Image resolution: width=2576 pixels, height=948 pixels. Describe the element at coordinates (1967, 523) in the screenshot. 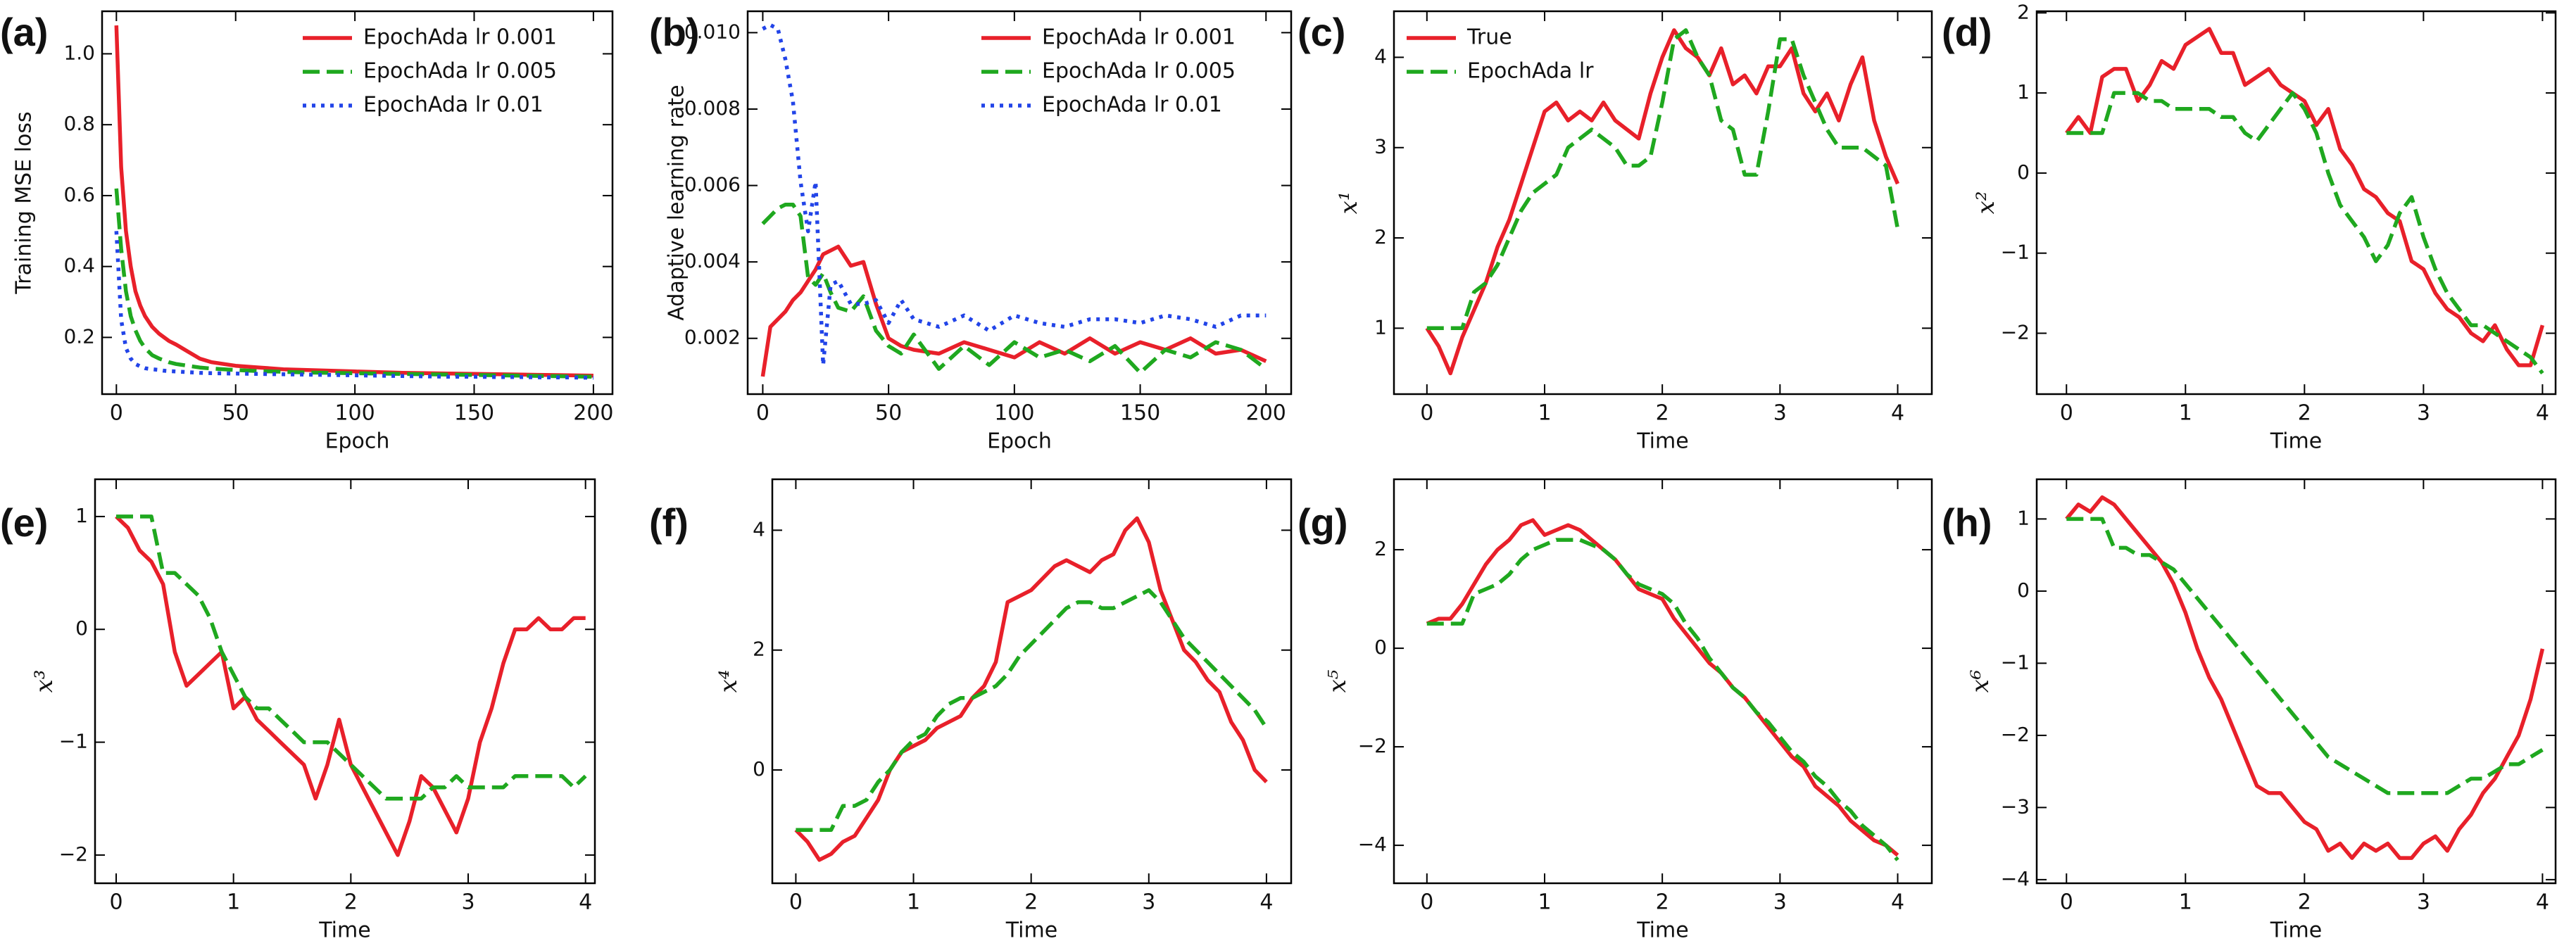

I see `panel-label: (h)` at that location.